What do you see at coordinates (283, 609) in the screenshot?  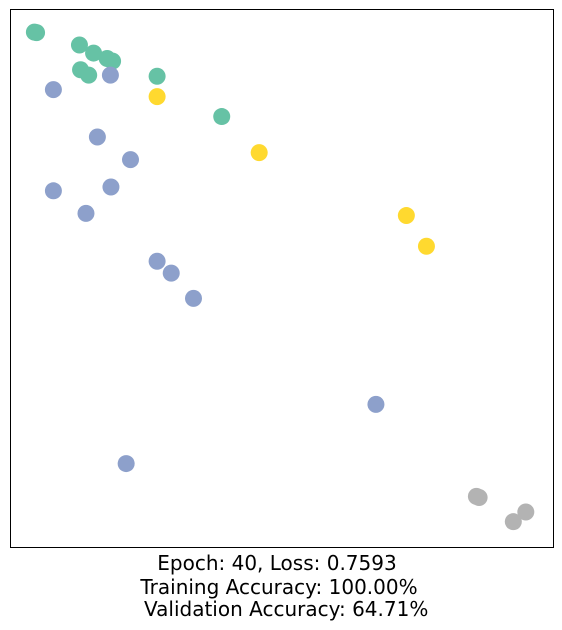 I see `validation-accuracy-text: Validation Accuracy: 64.71%` at bounding box center [283, 609].